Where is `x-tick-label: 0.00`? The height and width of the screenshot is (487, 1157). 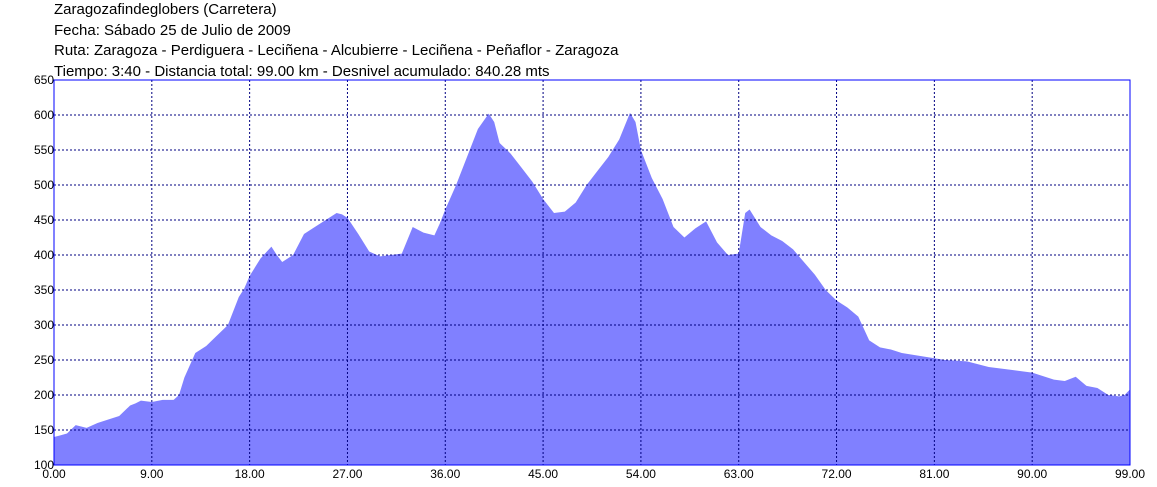 x-tick-label: 0.00 is located at coordinates (54, 474).